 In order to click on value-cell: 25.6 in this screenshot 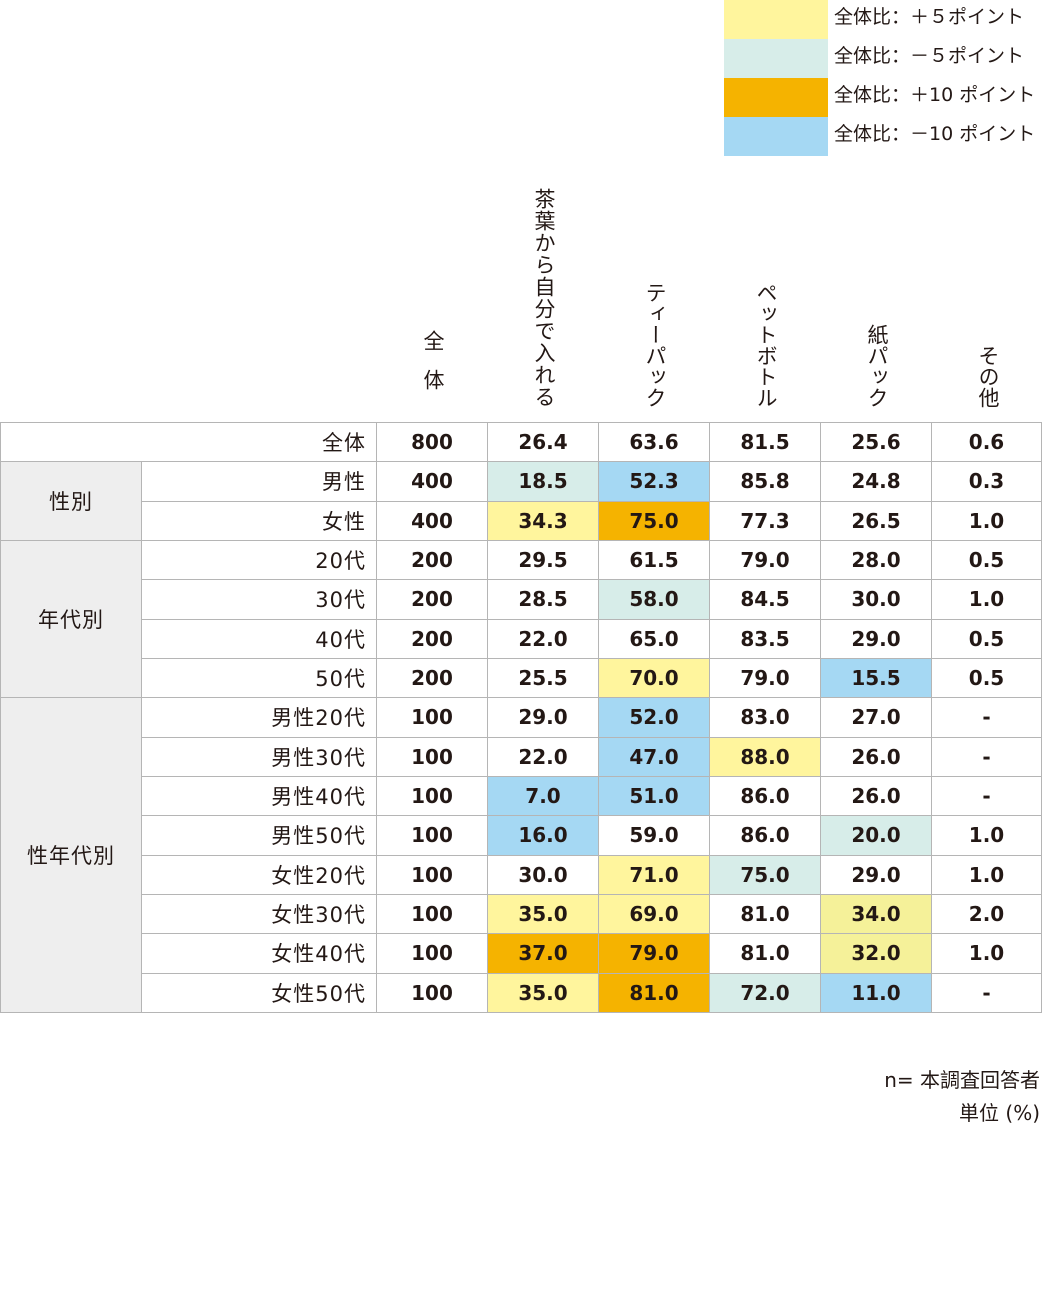, I will do `click(876, 442)`.